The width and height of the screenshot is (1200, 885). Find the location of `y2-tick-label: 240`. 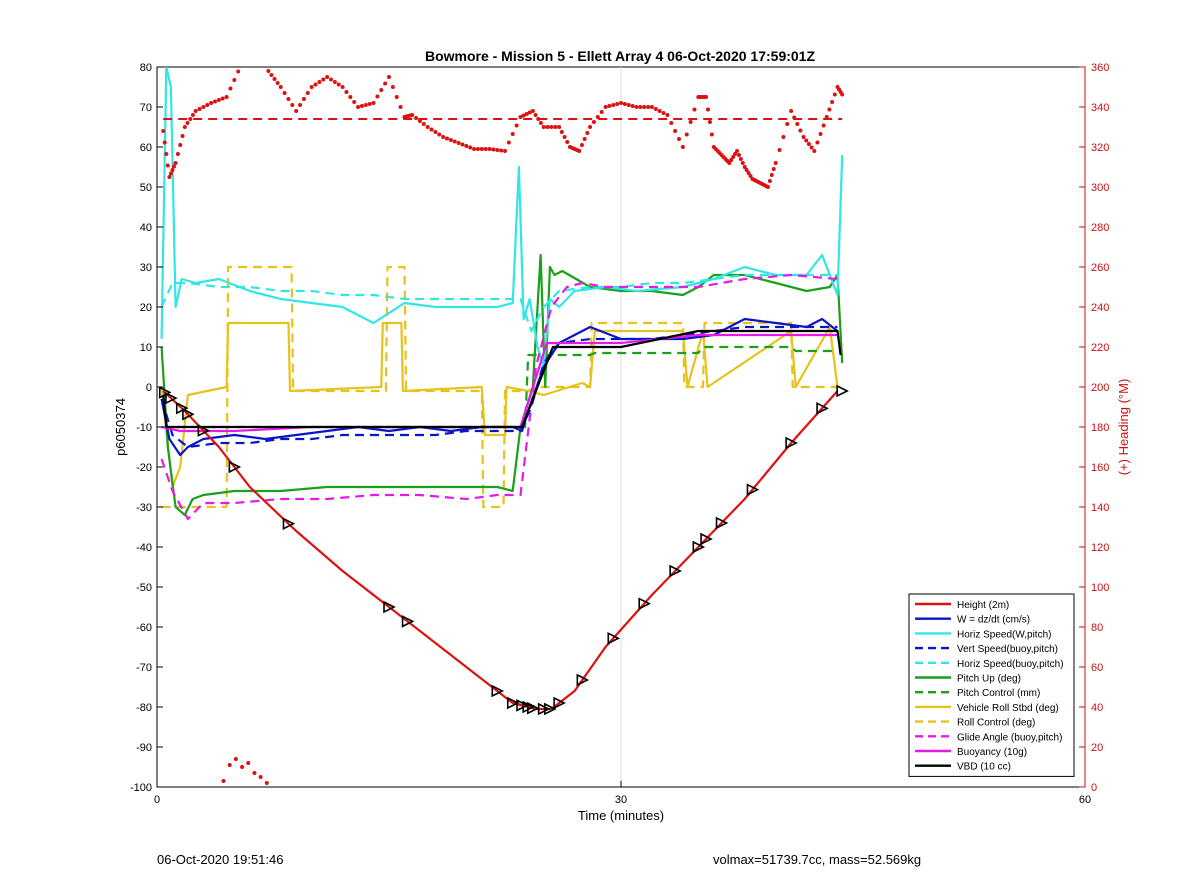

y2-tick-label: 240 is located at coordinates (1100, 308).